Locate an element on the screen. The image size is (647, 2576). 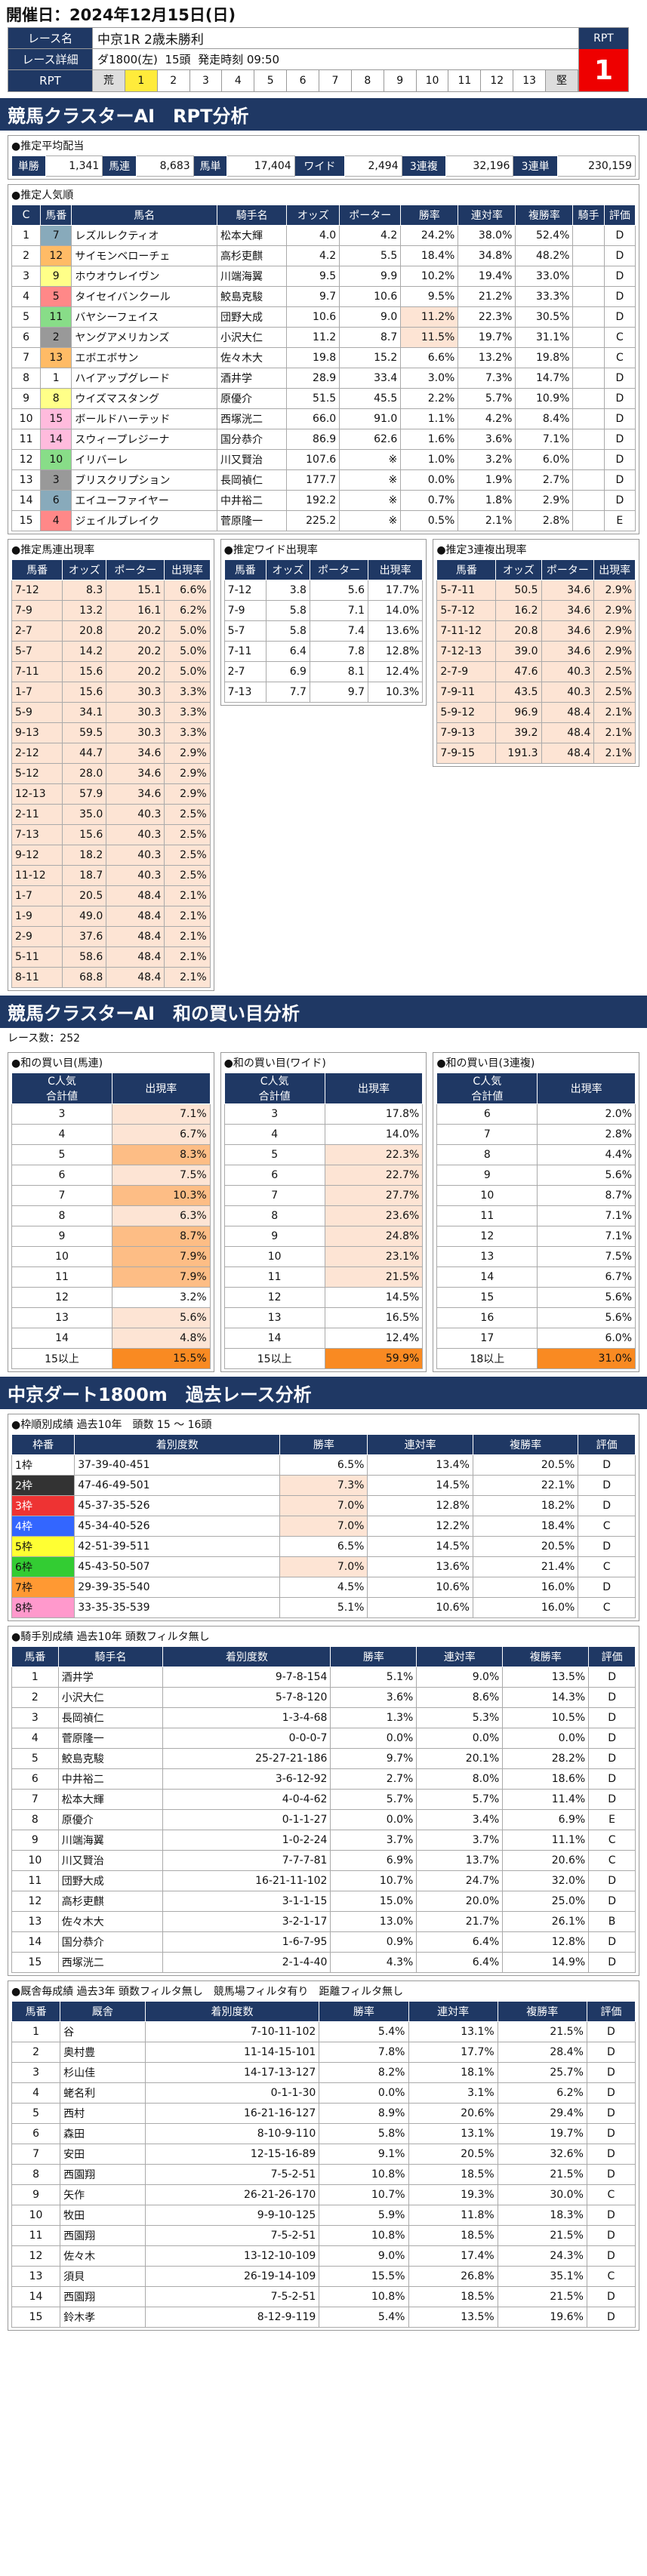
table-cell: 14.7% is located at coordinates (544, 378).